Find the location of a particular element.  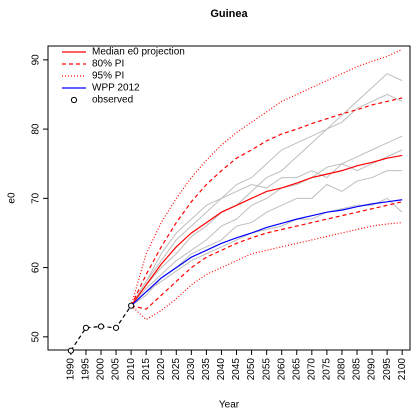

x-tick-label: 2035 is located at coordinates (206, 369).